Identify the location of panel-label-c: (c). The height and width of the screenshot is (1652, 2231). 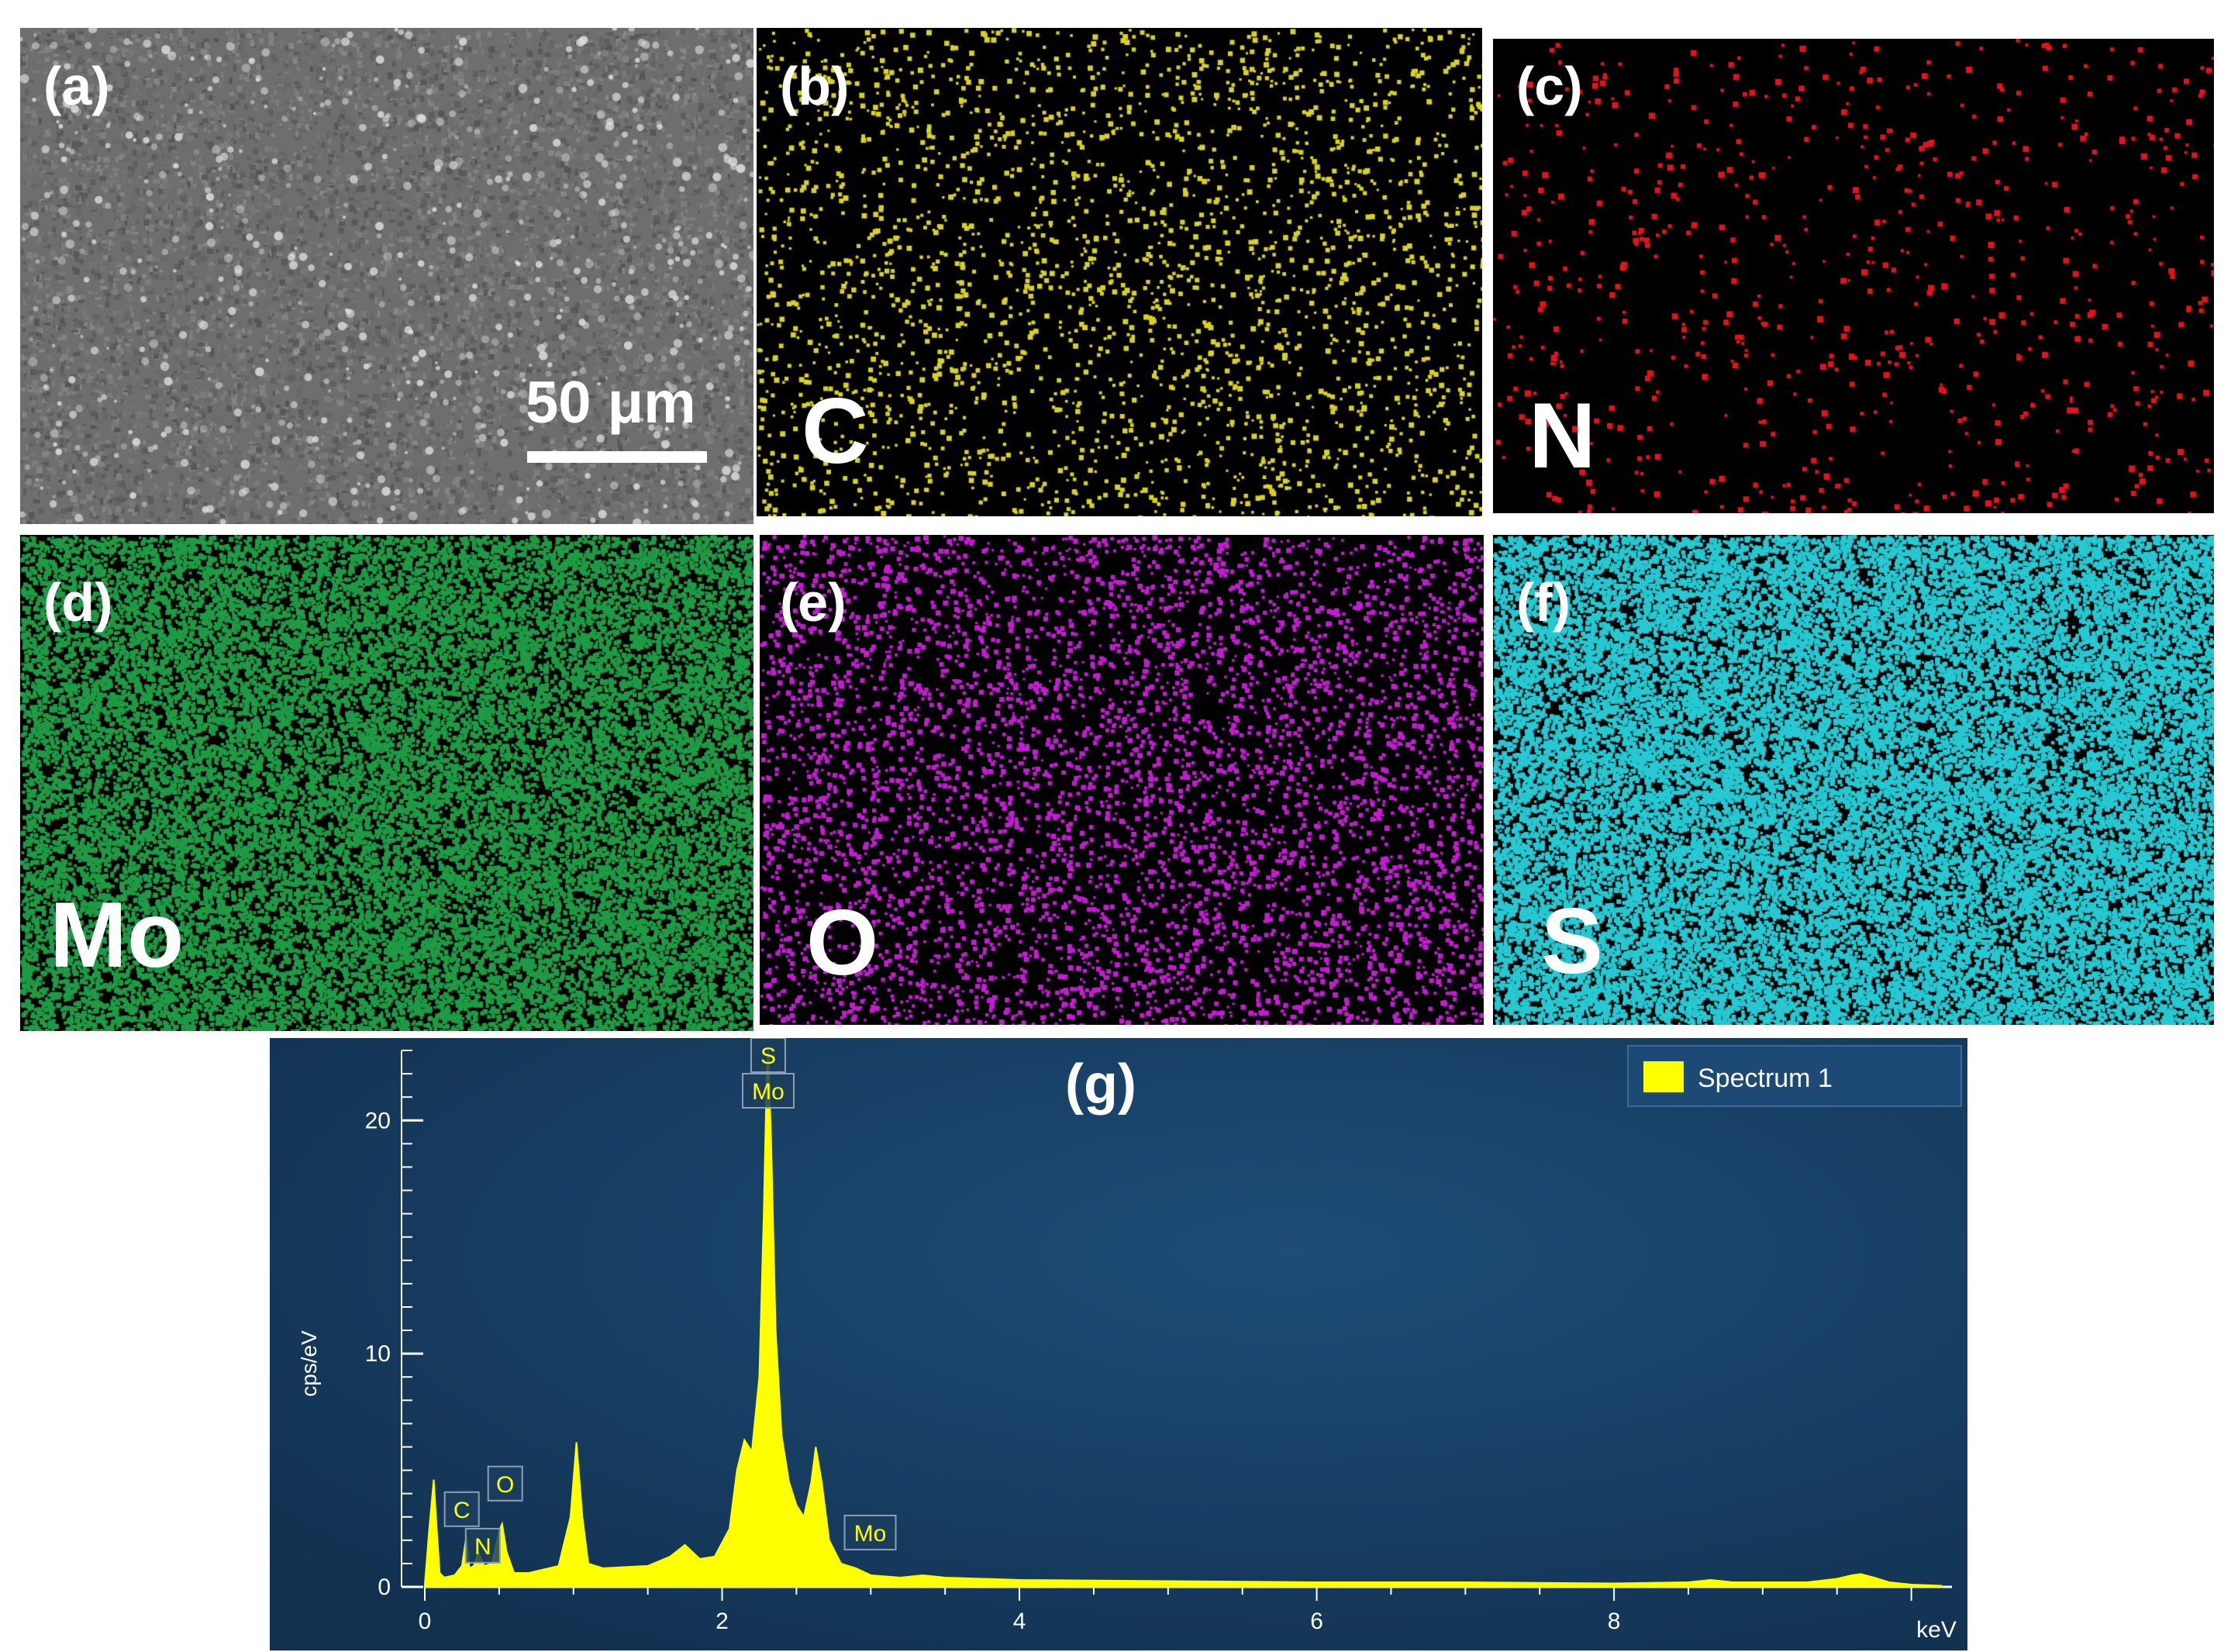
(1549, 86).